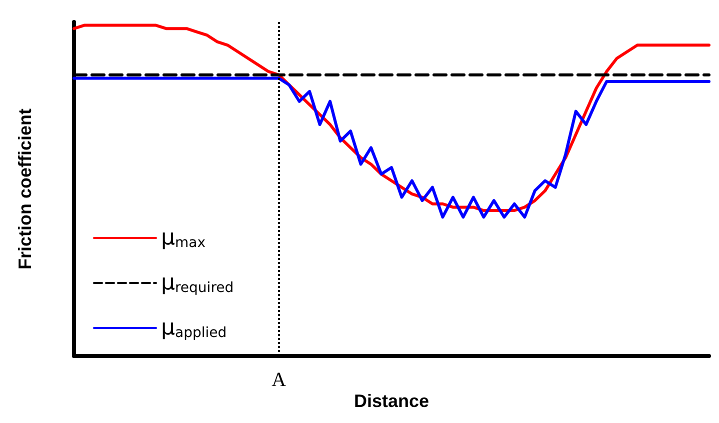 Image resolution: width=719 pixels, height=423 pixels. What do you see at coordinates (194, 328) in the screenshot?
I see `legend-label: μapplied` at bounding box center [194, 328].